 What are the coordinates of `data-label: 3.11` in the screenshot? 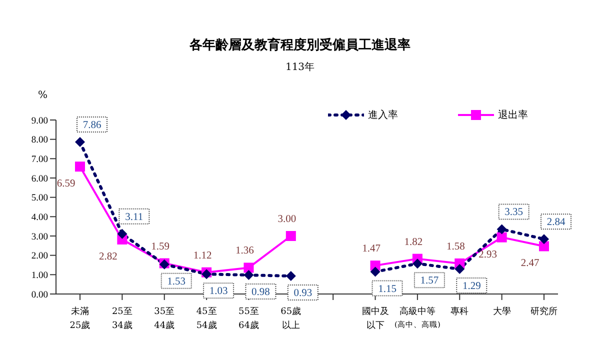 It's located at (134, 217).